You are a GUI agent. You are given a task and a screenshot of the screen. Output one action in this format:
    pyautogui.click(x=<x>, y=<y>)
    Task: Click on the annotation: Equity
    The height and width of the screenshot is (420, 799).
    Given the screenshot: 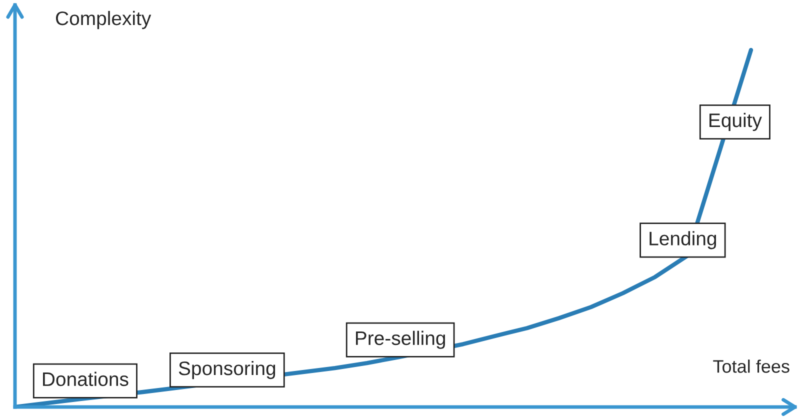 What is the action you would take?
    pyautogui.click(x=736, y=122)
    